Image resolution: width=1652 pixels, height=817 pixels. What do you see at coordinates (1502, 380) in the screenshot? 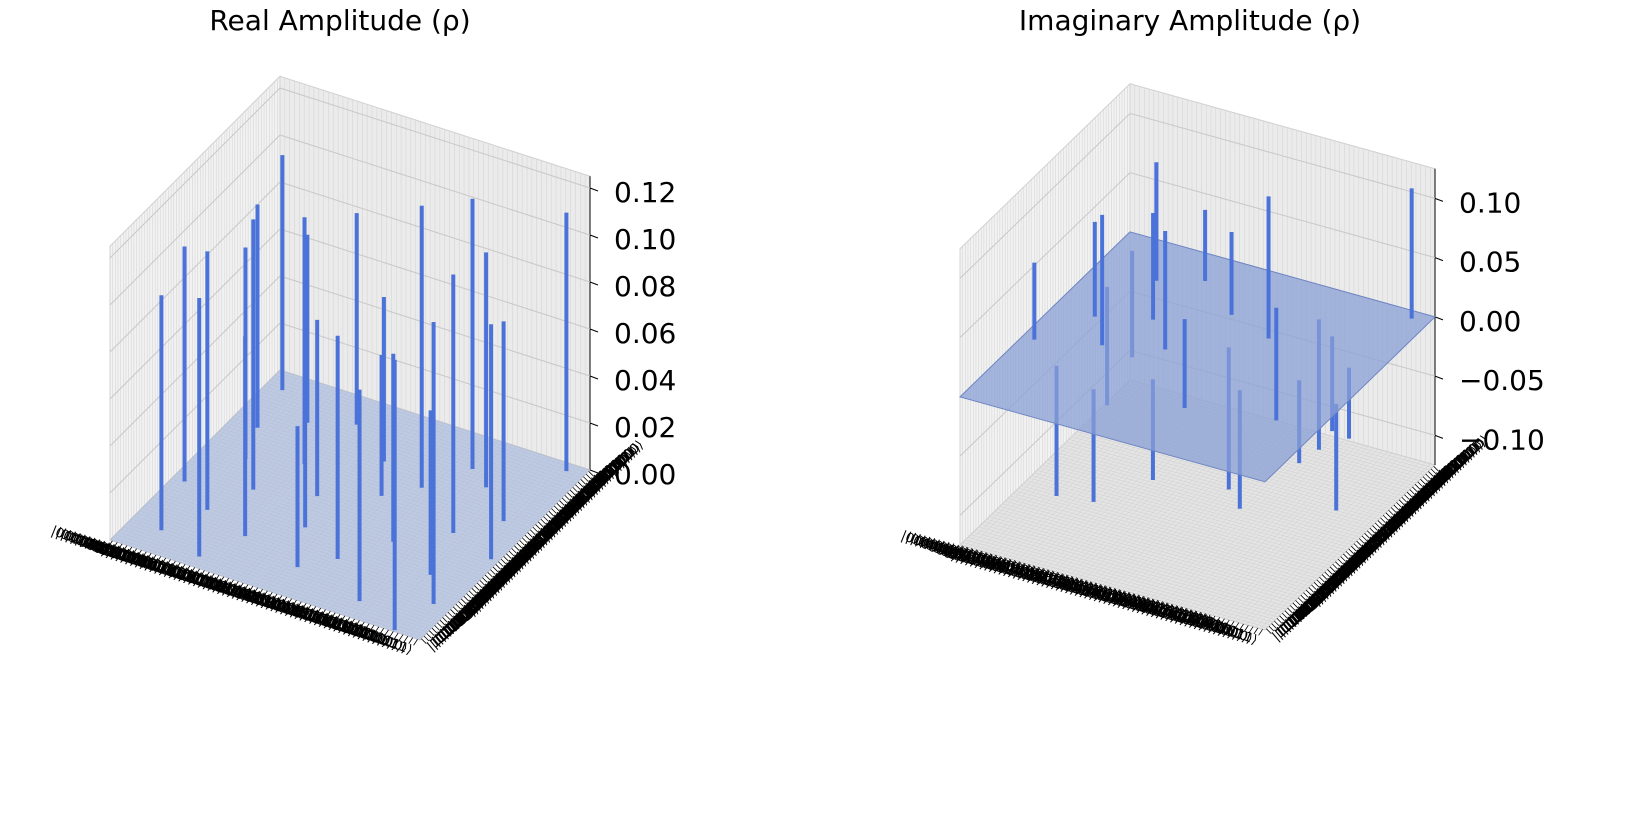
I see `z-tick-label: −0.05` at bounding box center [1502, 380].